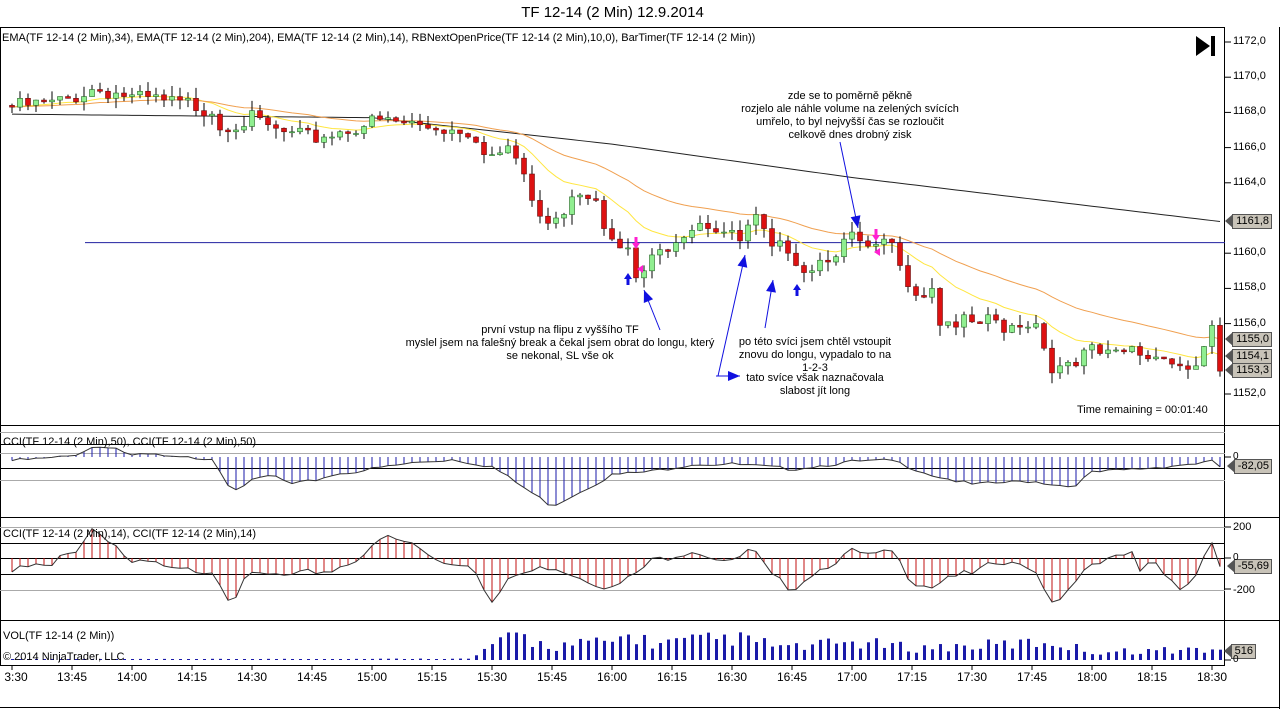 This screenshot has width=1280, height=709. I want to click on annotation-arrow-exit-arrowhead-icon, so click(855, 221).